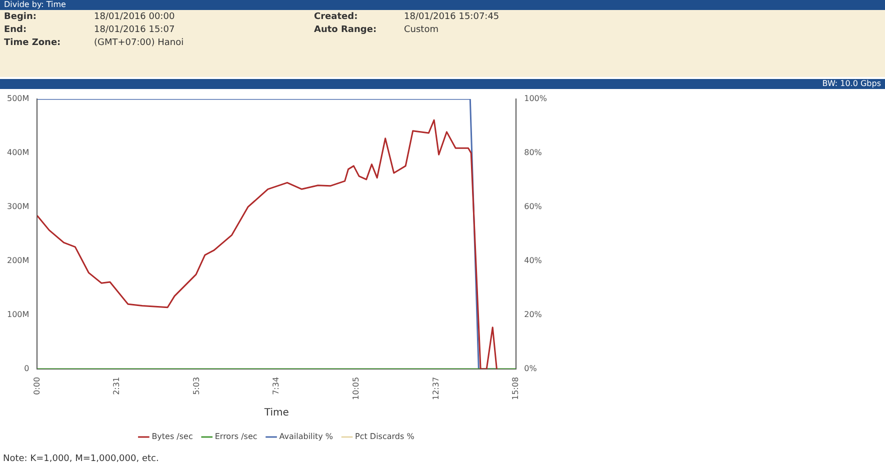  Describe the element at coordinates (27, 369) in the screenshot. I see `y-tick-label: 0` at that location.